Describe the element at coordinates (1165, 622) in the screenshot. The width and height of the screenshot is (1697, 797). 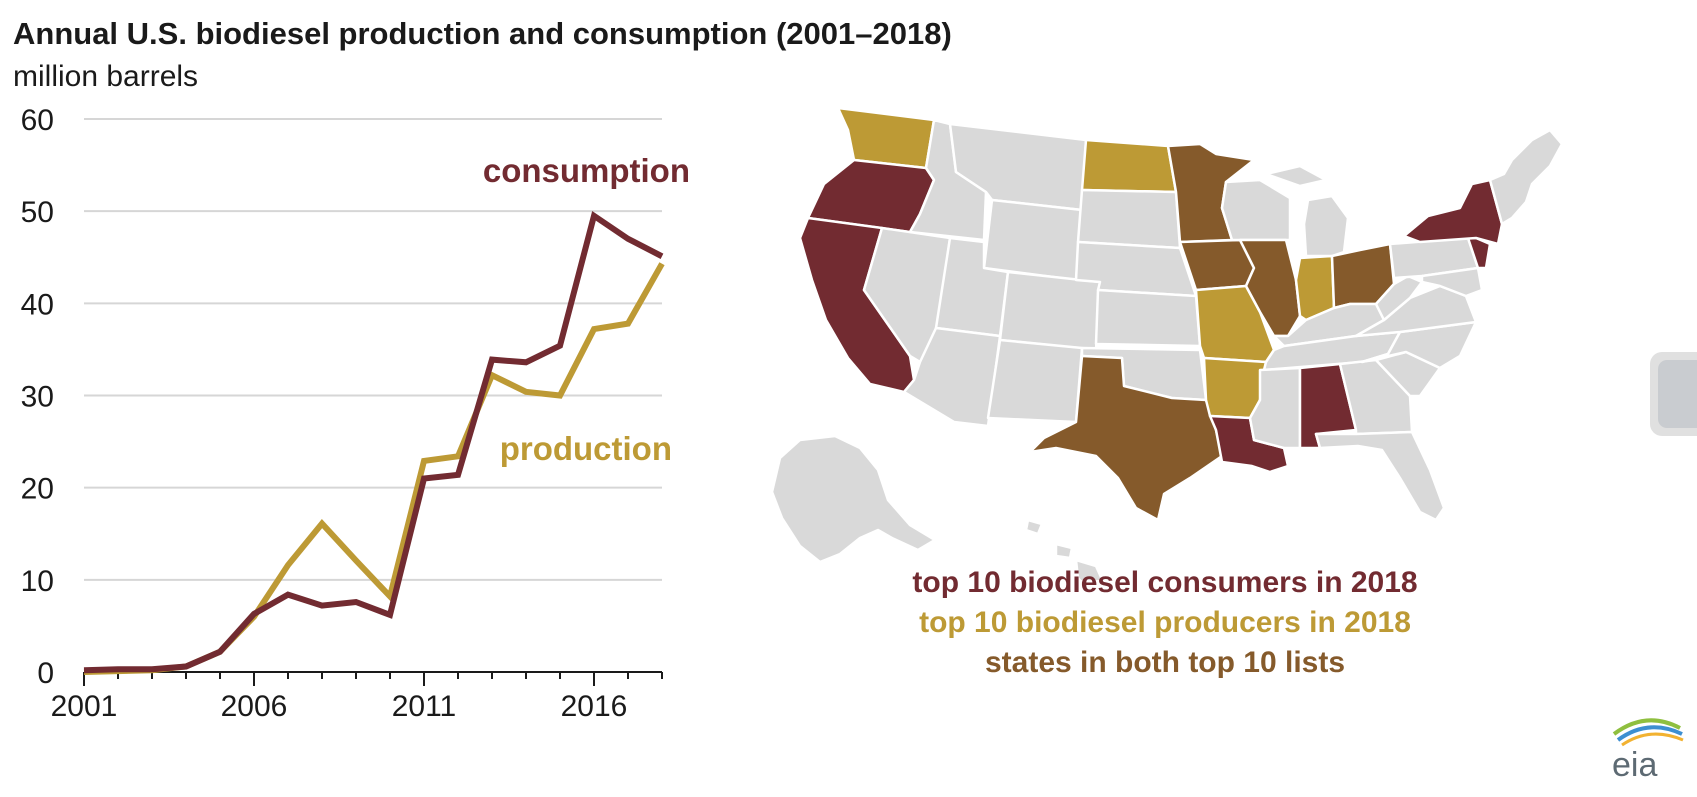
I see `legend-producers: top 10 biodiesel producers in 2018` at that location.